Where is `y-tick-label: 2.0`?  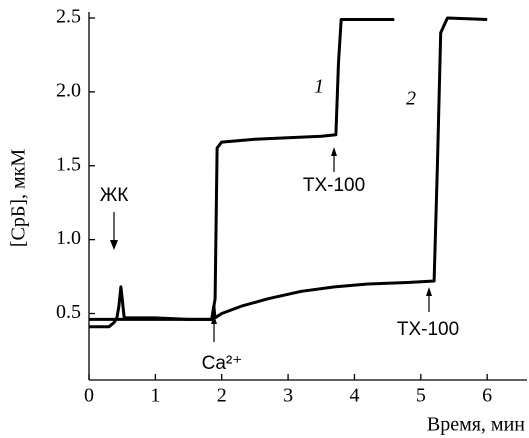 y-tick-label: 2.0 is located at coordinates (68, 90).